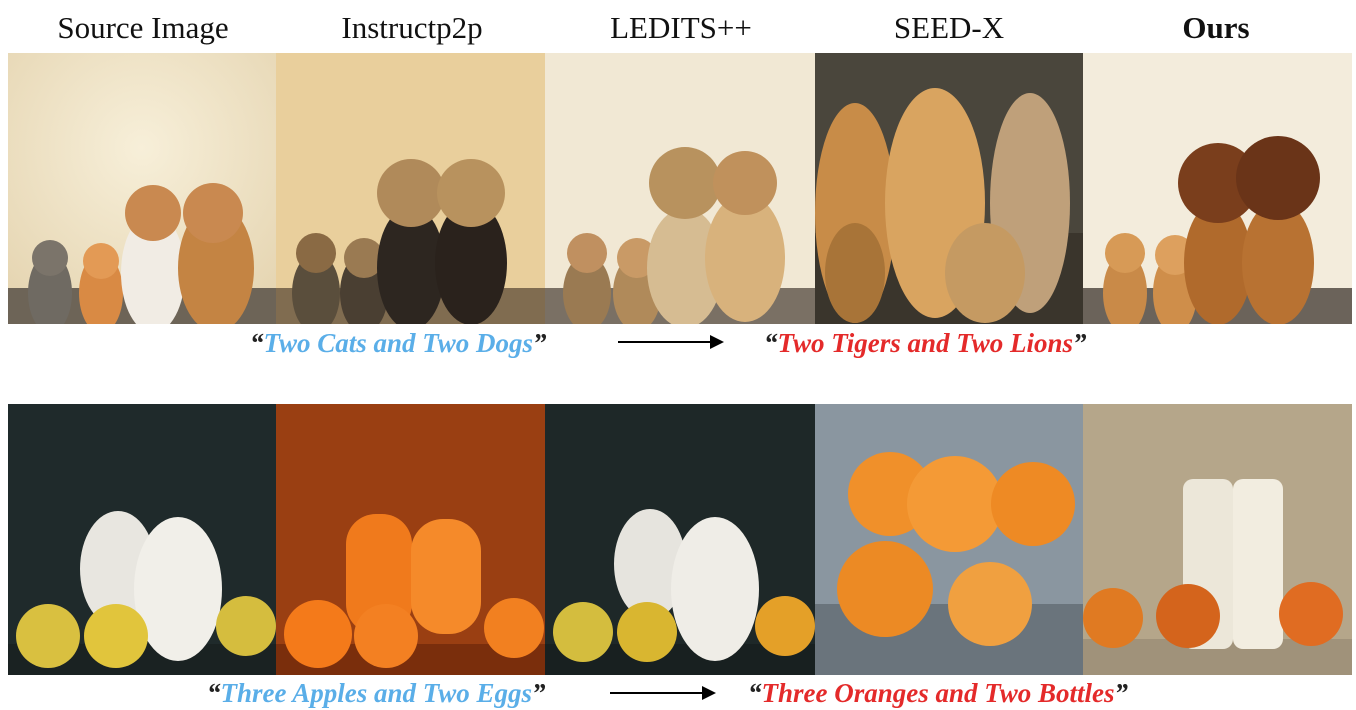  What do you see at coordinates (142, 539) in the screenshot?
I see `image-source-apples-eggs` at bounding box center [142, 539].